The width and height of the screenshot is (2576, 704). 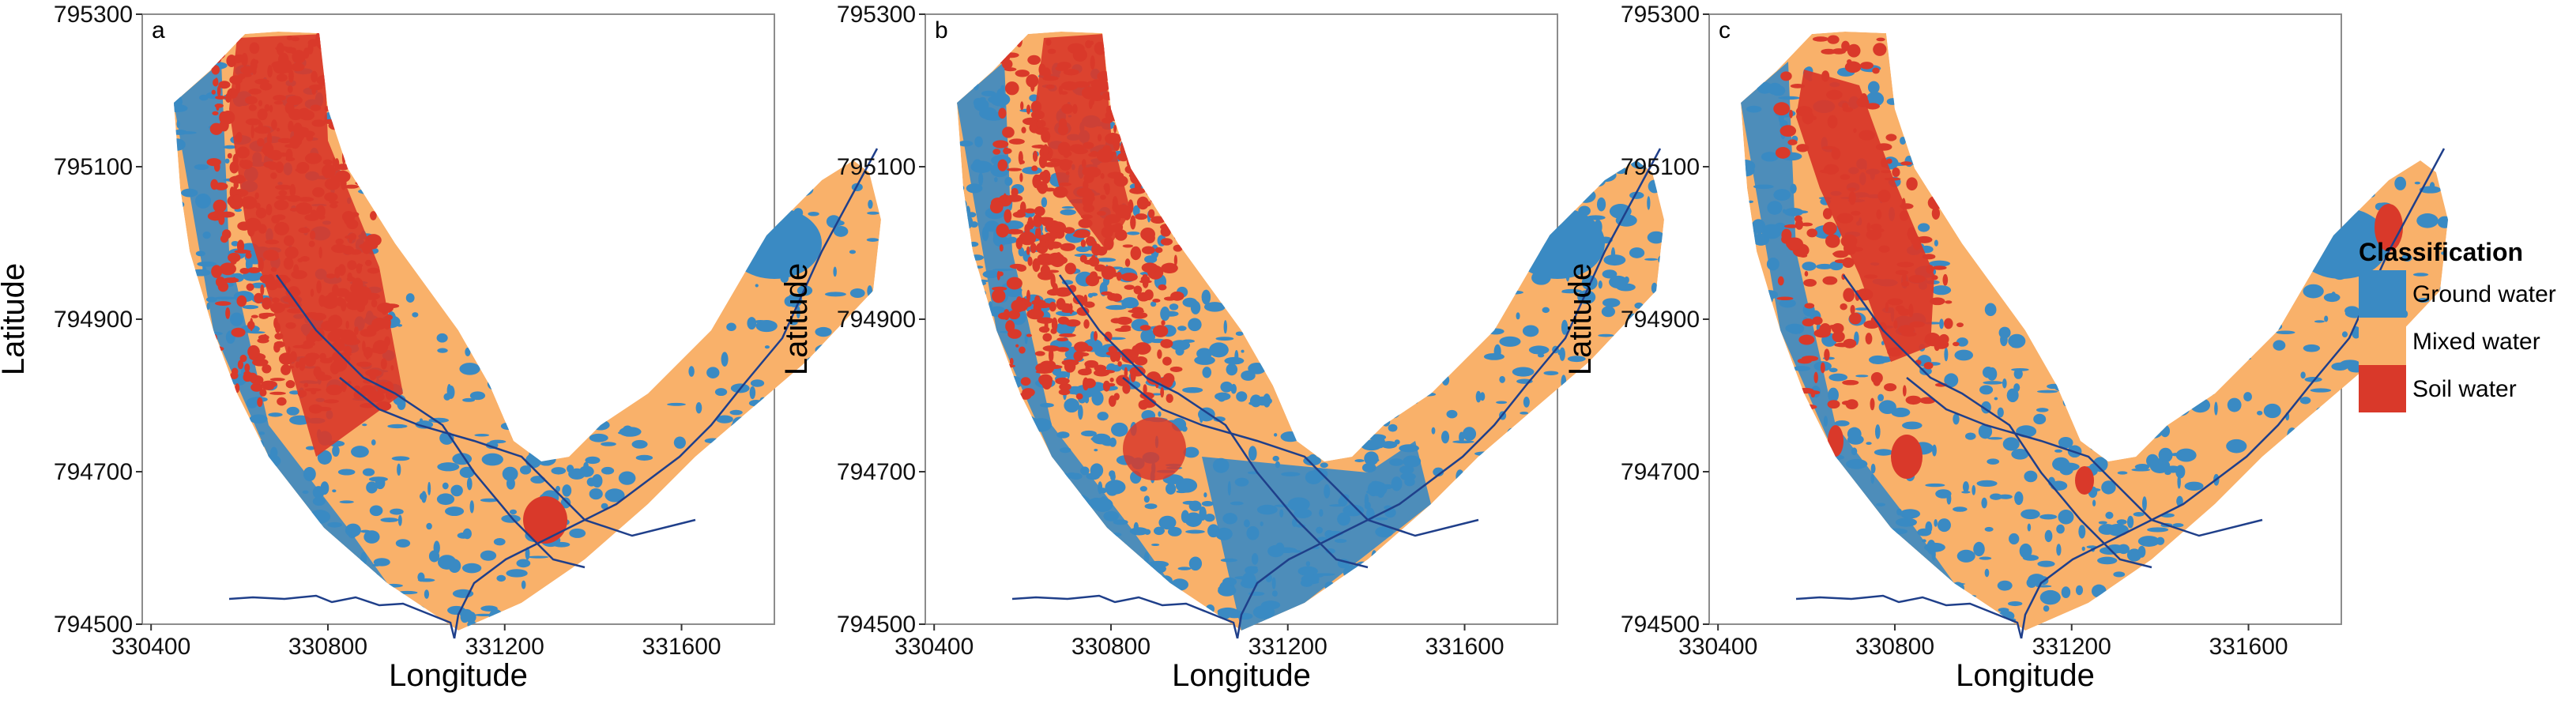 What do you see at coordinates (280, 322) in the screenshot?
I see `ground-water-region` at bounding box center [280, 322].